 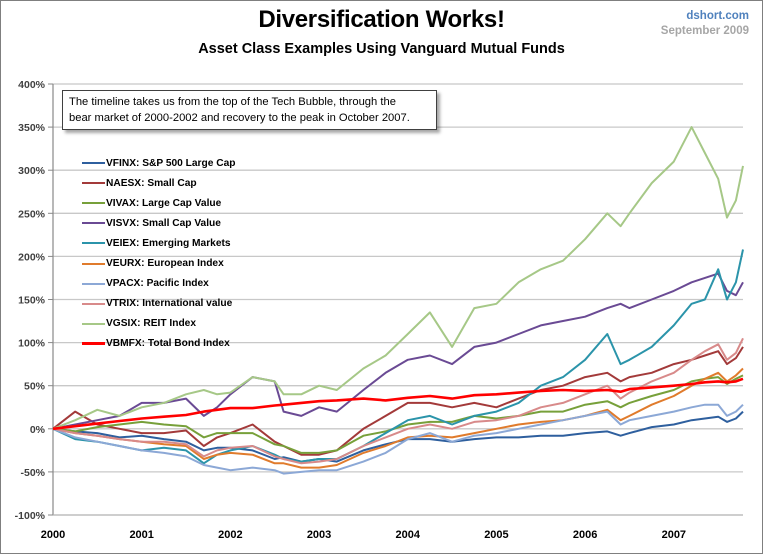 What do you see at coordinates (32, 473) in the screenshot?
I see `y-tick-label: -50%` at bounding box center [32, 473].